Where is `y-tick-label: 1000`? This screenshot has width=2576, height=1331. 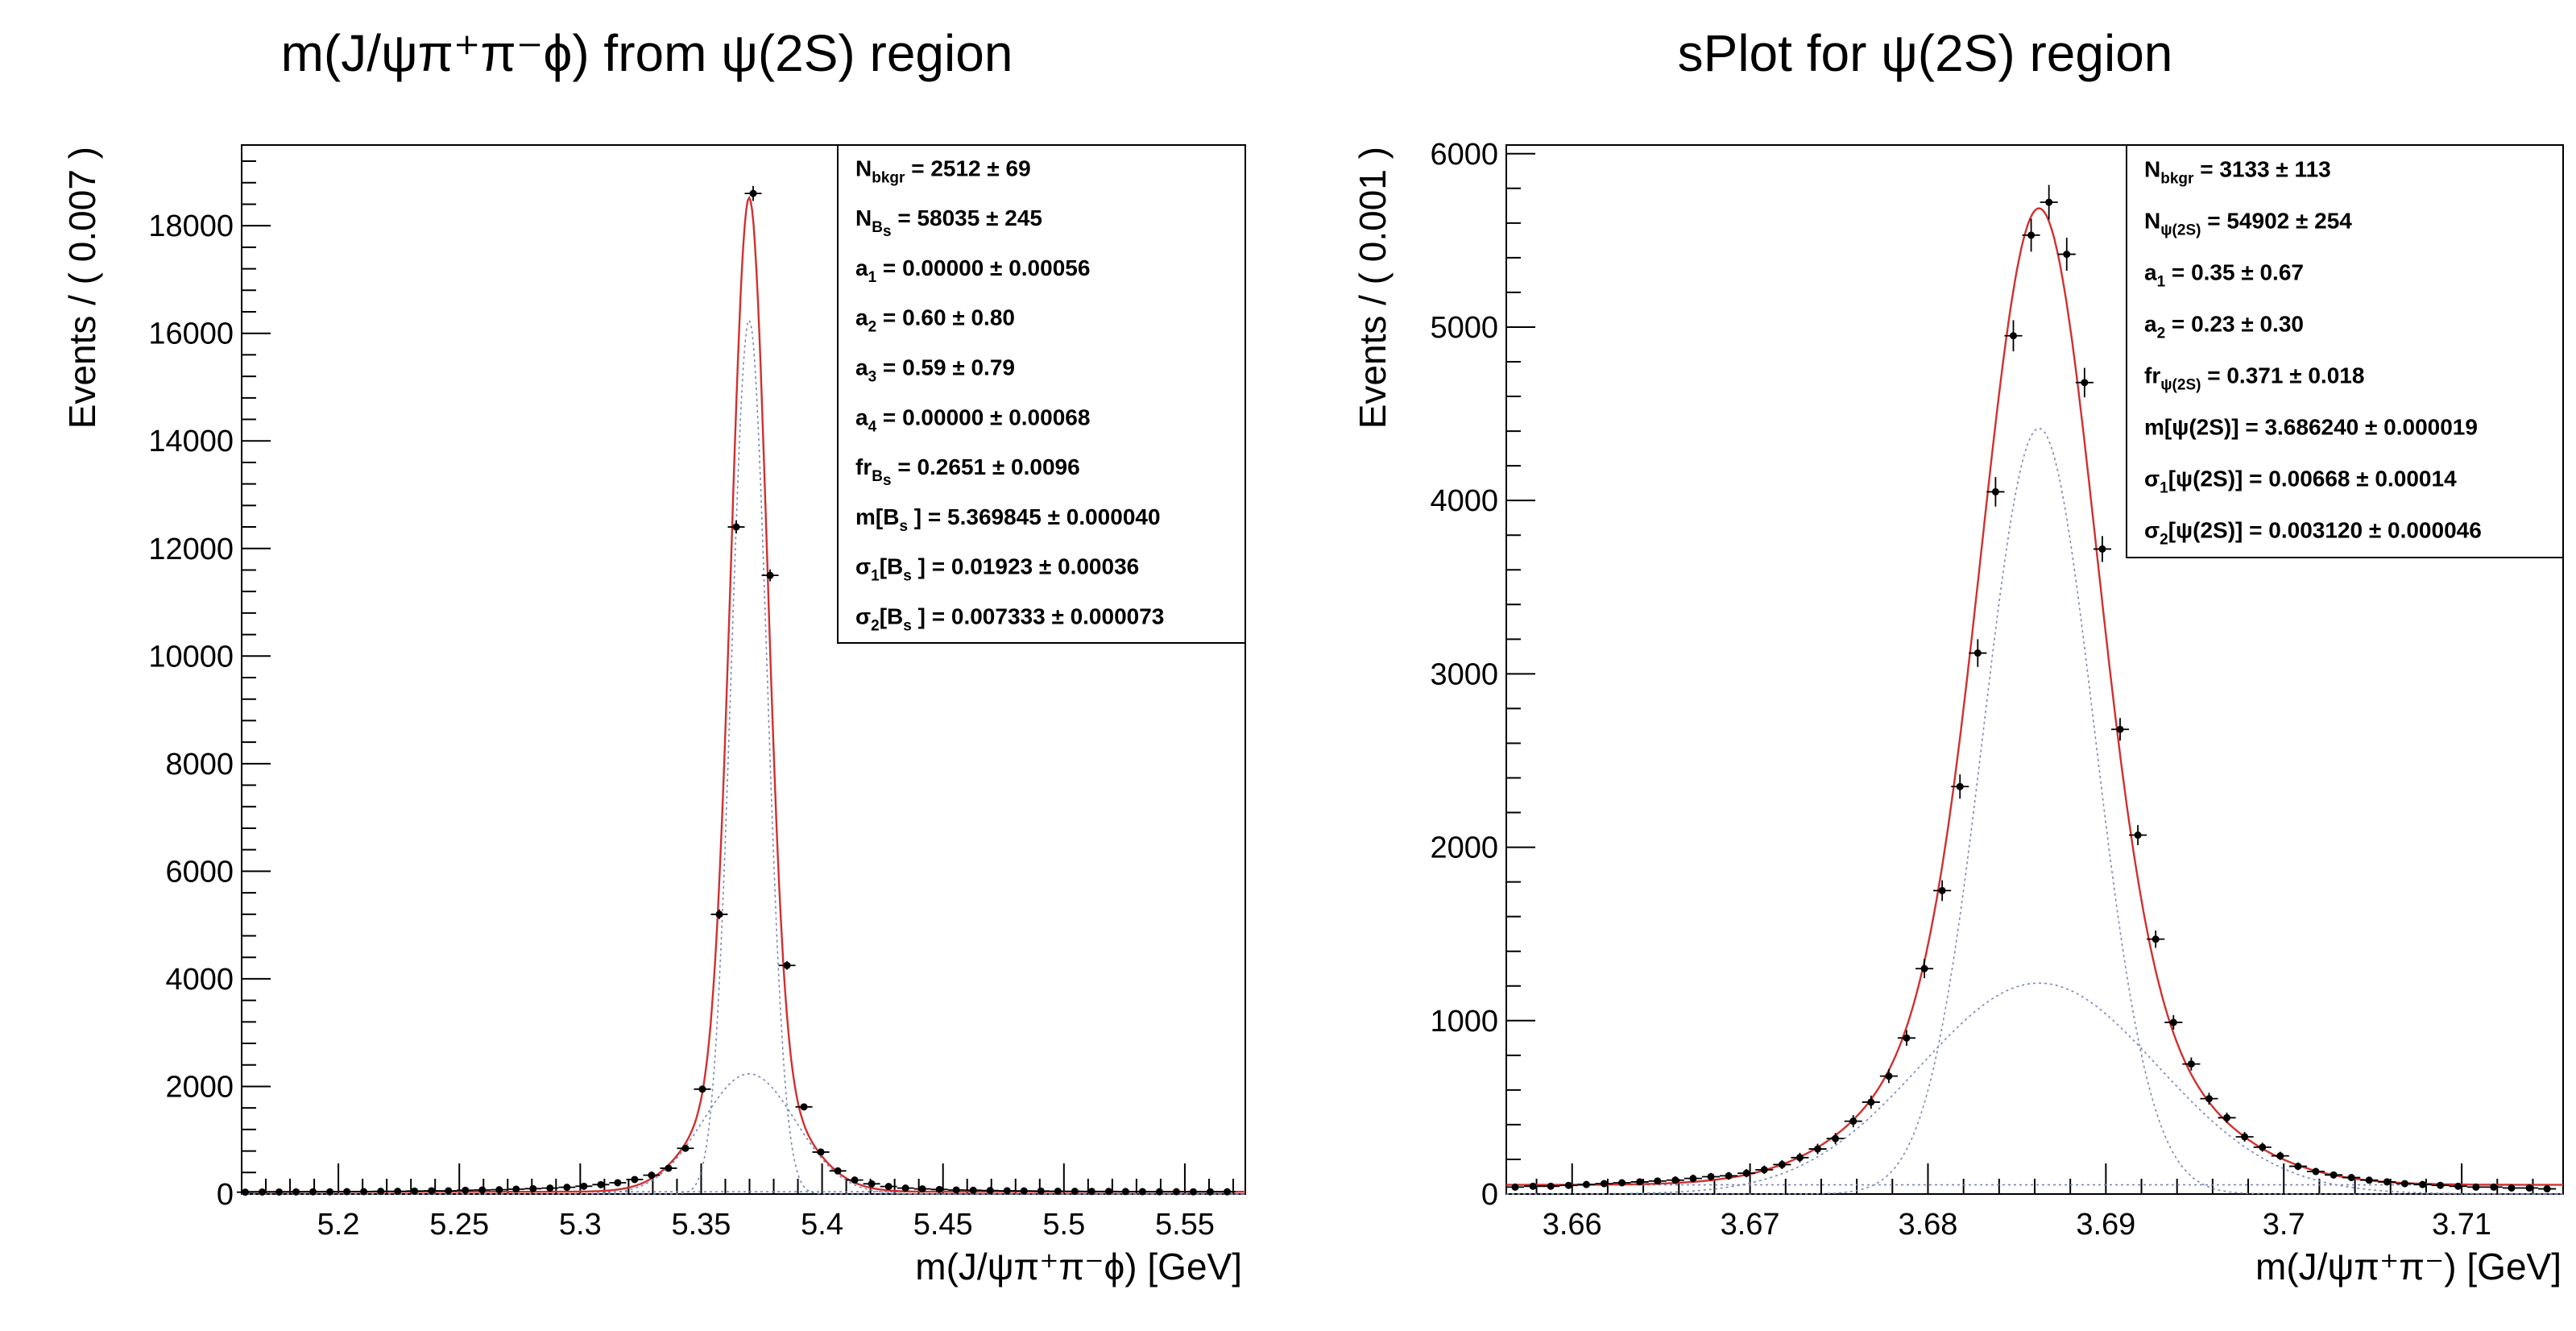 y-tick-label: 1000 is located at coordinates (1464, 1022).